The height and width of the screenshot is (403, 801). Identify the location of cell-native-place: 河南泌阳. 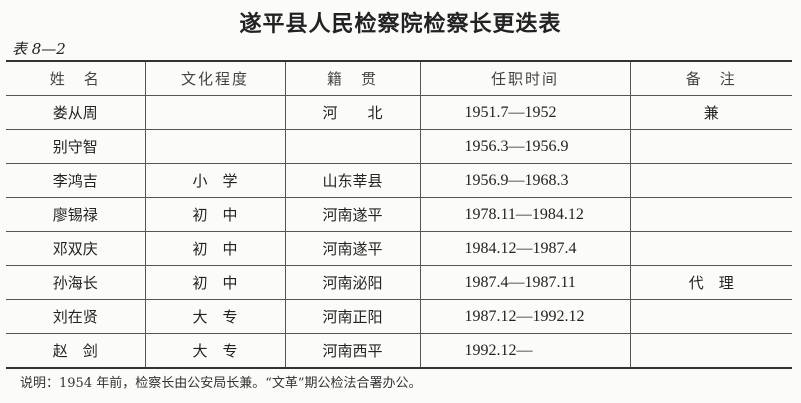
(353, 282).